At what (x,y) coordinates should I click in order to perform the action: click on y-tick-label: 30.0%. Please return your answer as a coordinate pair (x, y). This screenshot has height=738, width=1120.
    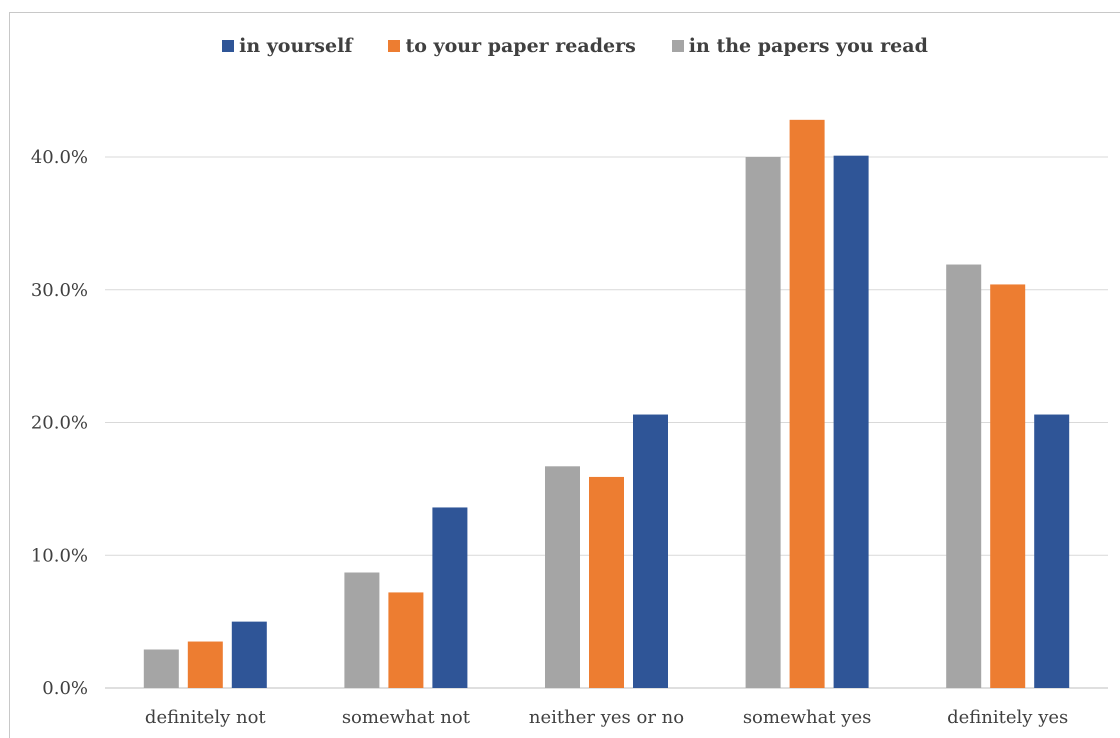
    Looking at the image, I should click on (59, 290).